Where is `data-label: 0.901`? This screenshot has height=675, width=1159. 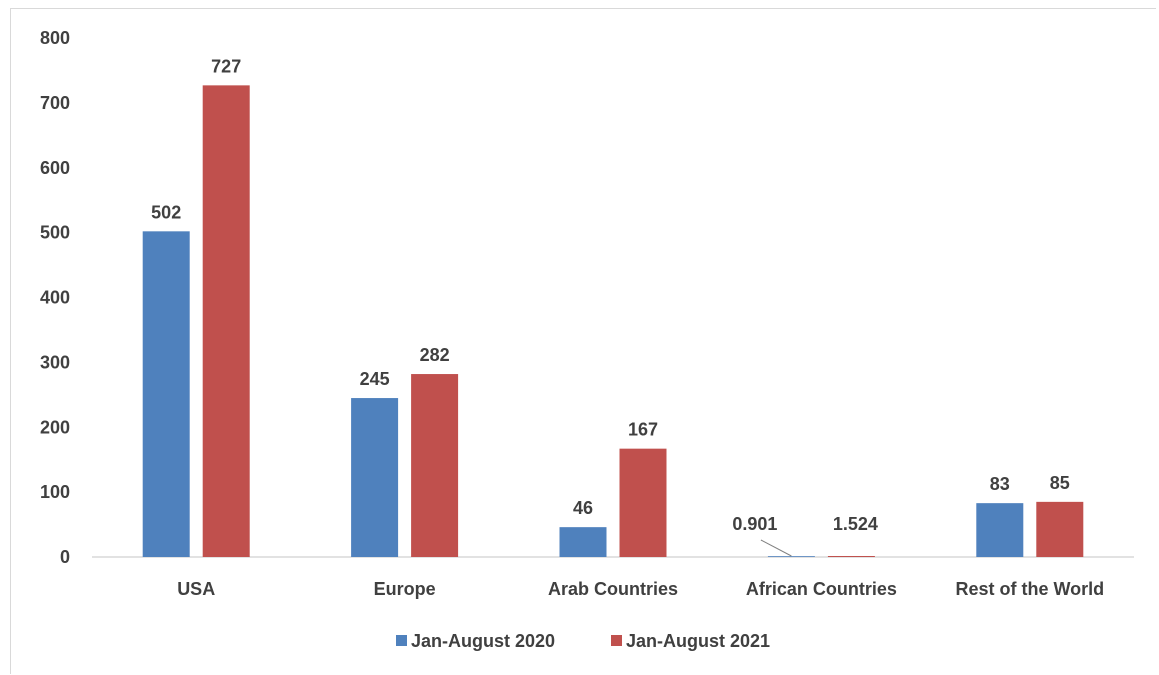
data-label: 0.901 is located at coordinates (754, 524).